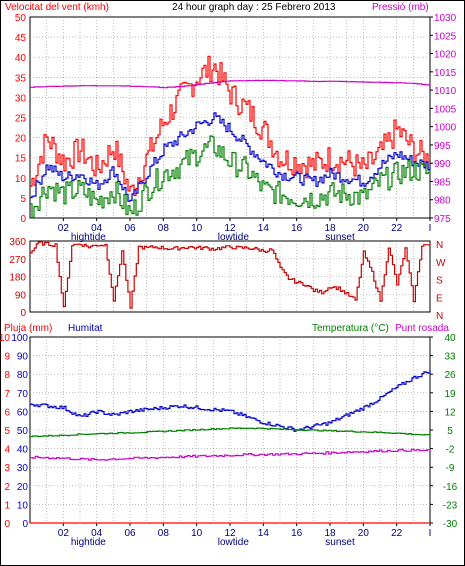 The image size is (465, 566). What do you see at coordinates (23, 468) in the screenshot?
I see `humidity-tick-label: 30` at bounding box center [23, 468].